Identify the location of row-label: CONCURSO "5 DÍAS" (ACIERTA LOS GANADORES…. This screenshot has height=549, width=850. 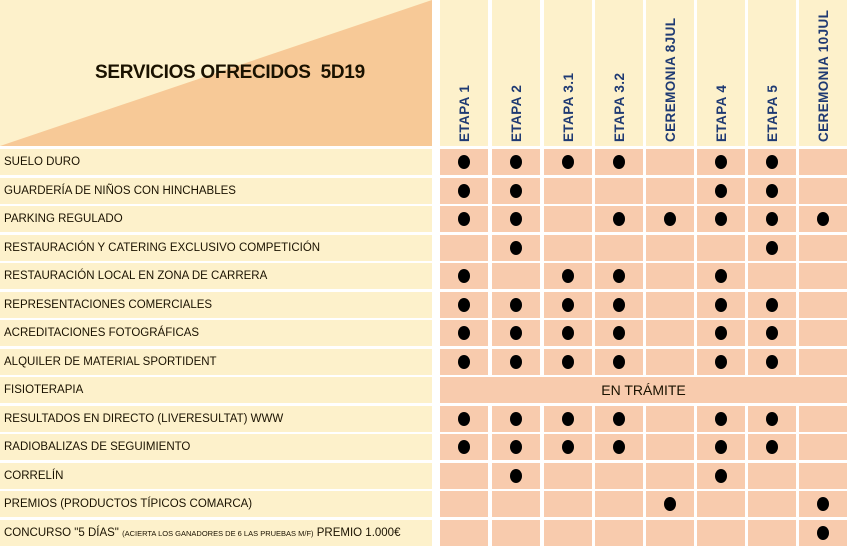
(216, 533).